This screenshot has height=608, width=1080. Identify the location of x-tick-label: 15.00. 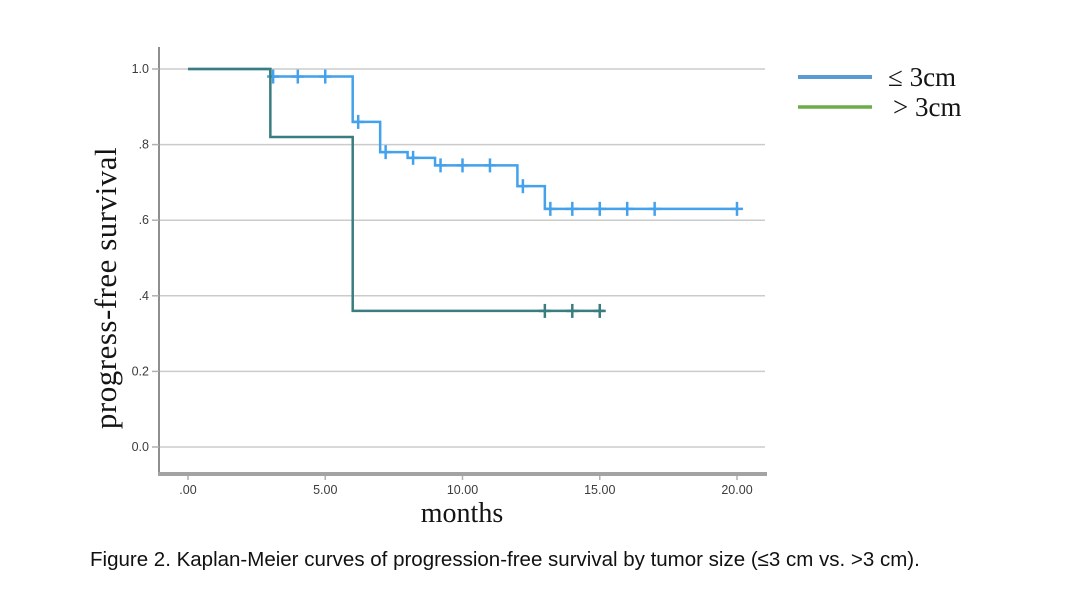
(599, 490).